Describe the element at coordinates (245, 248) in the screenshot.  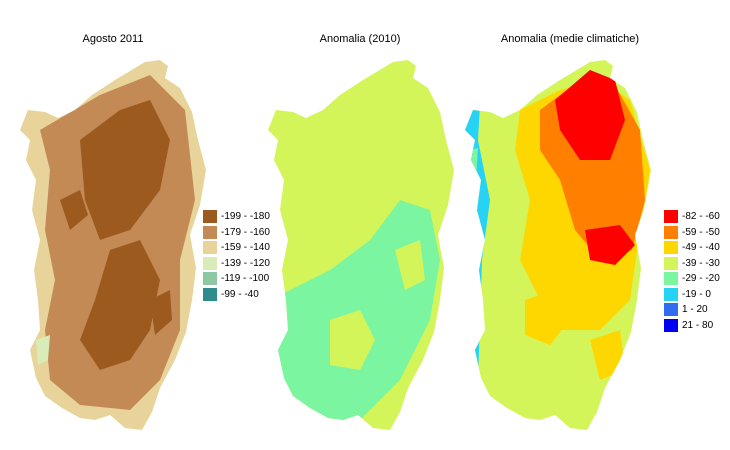
I see `legend-label: -159 - -140` at that location.